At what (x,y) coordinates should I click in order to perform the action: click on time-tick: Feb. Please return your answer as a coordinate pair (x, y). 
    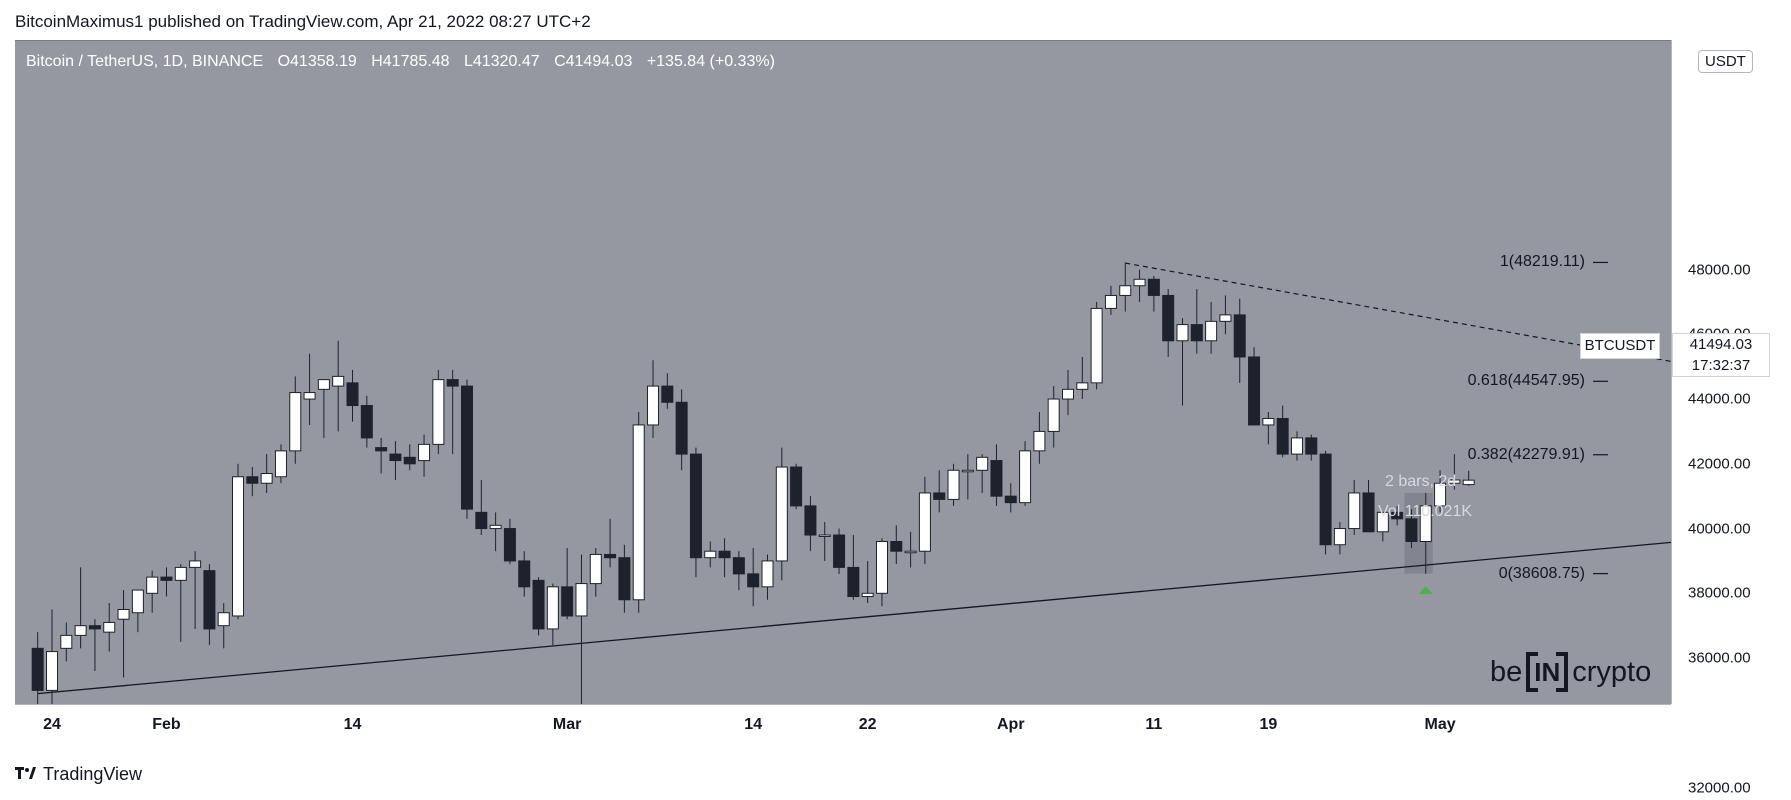
    Looking at the image, I should click on (166, 724).